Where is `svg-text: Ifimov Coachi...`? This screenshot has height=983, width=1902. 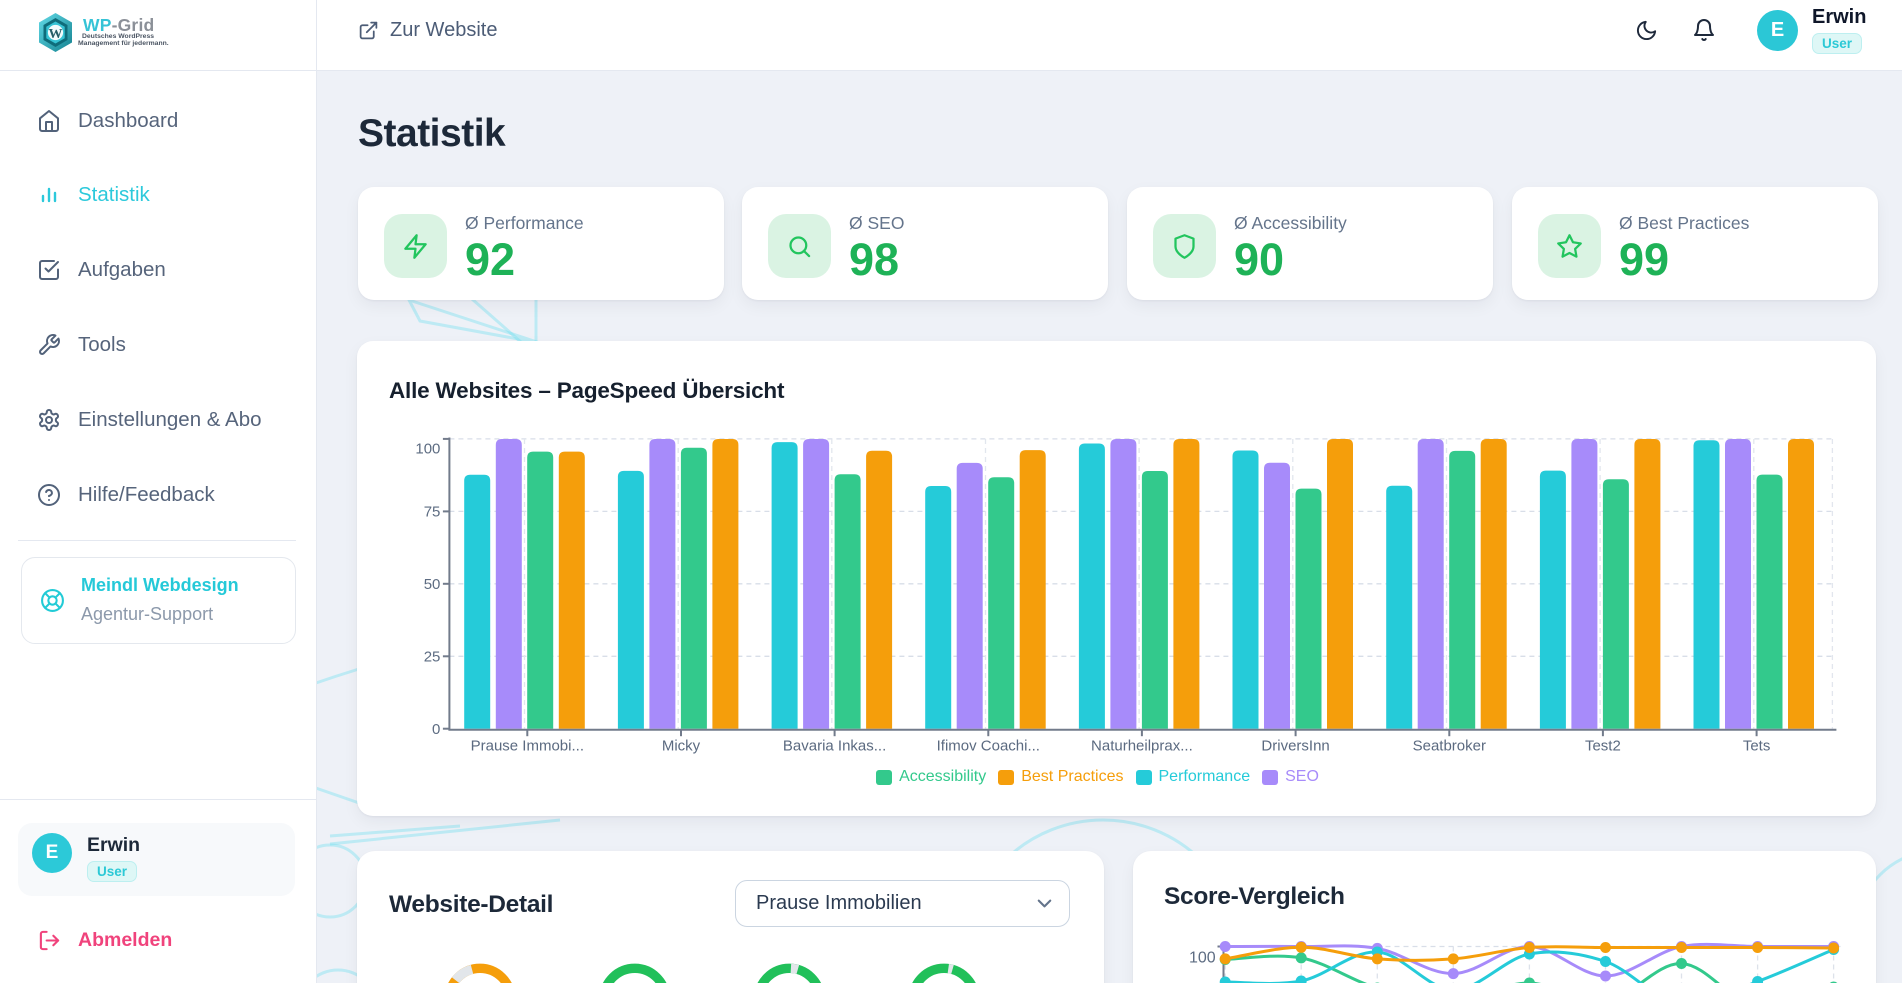
svg-text: Ifimov Coachi... is located at coordinates (988, 746).